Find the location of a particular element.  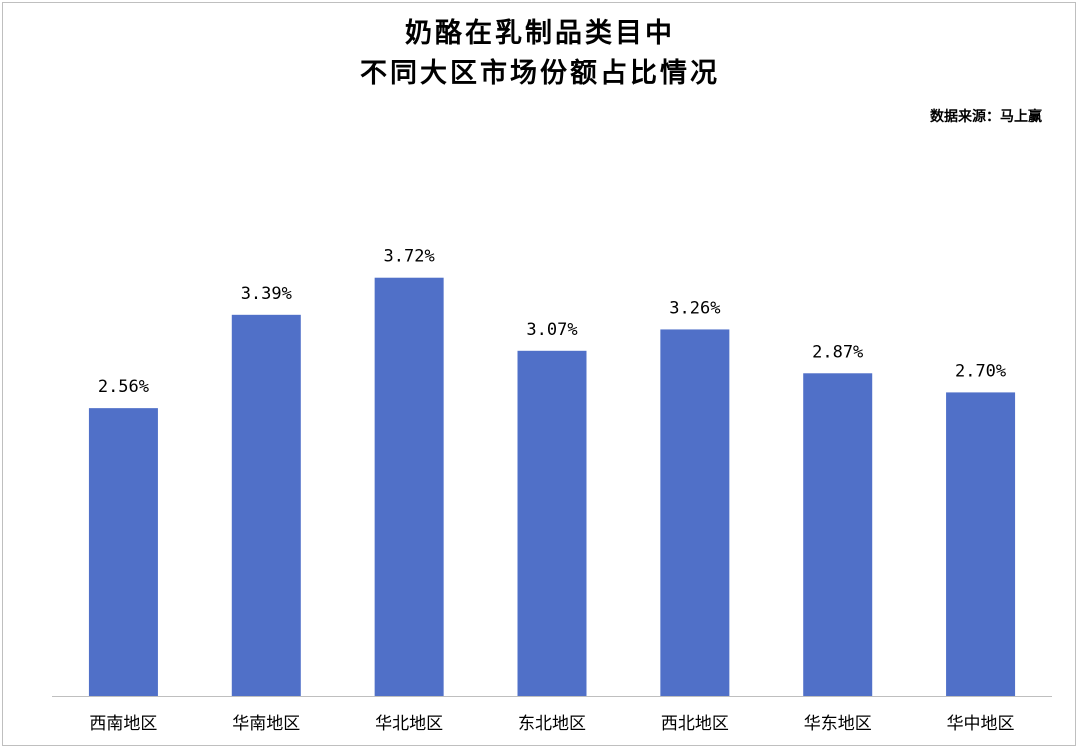

x-axis: 西南地区 华南地区 华北地区 东北地区 西北地区 华东地区 华中地区 is located at coordinates (552, 715).